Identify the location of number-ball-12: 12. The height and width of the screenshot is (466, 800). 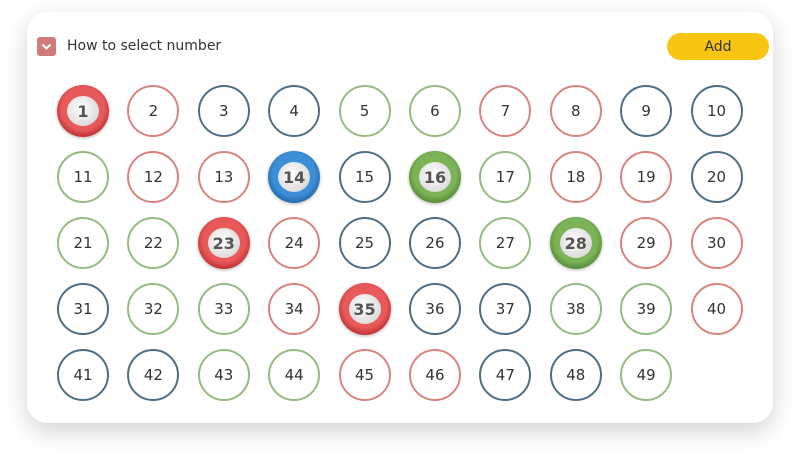
(153, 177).